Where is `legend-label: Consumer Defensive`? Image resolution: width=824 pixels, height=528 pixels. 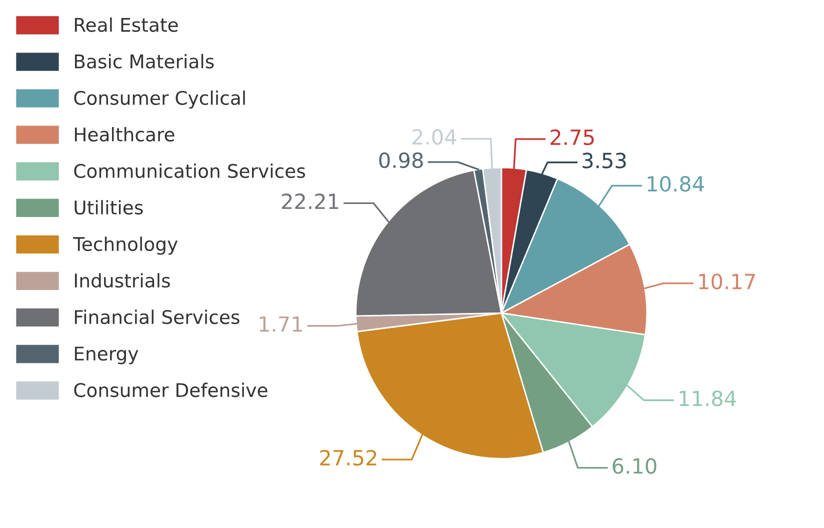 legend-label: Consumer Defensive is located at coordinates (171, 390).